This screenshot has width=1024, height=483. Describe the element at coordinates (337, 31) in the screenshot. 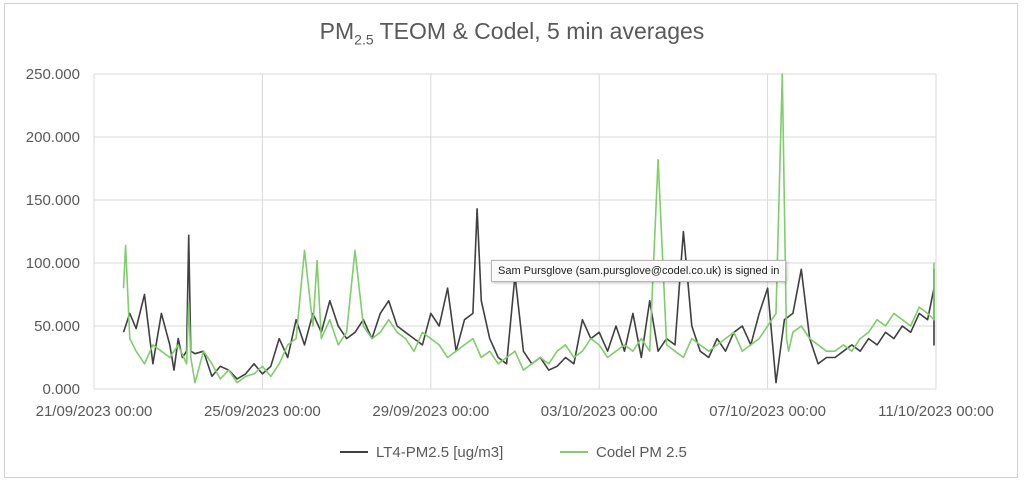

I see `chart-title-main: PM` at that location.